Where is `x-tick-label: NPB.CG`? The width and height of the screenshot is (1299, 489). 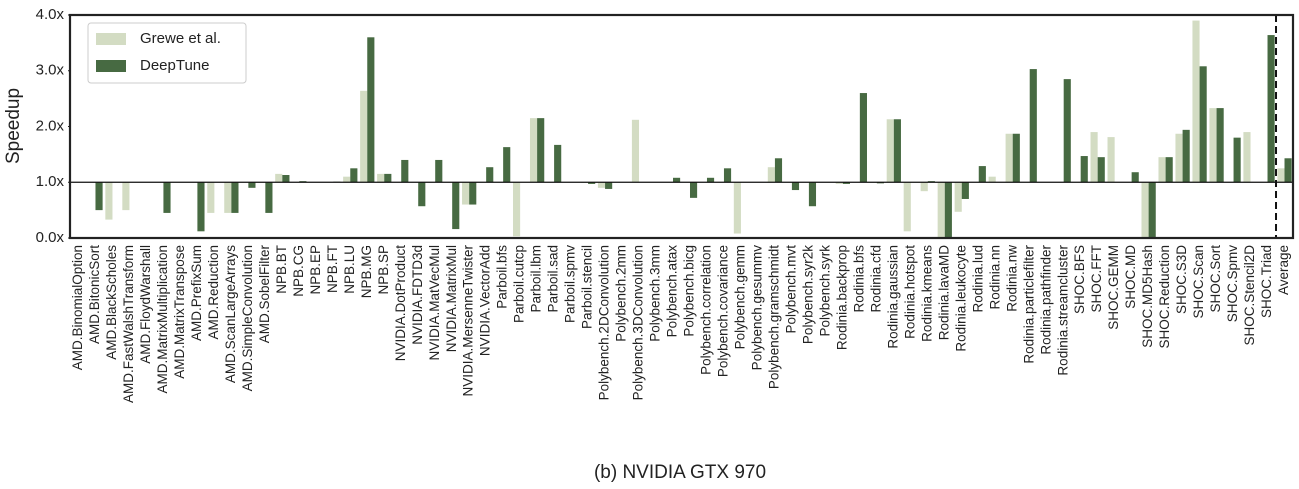
x-tick-label: NPB.CG is located at coordinates (298, 271).